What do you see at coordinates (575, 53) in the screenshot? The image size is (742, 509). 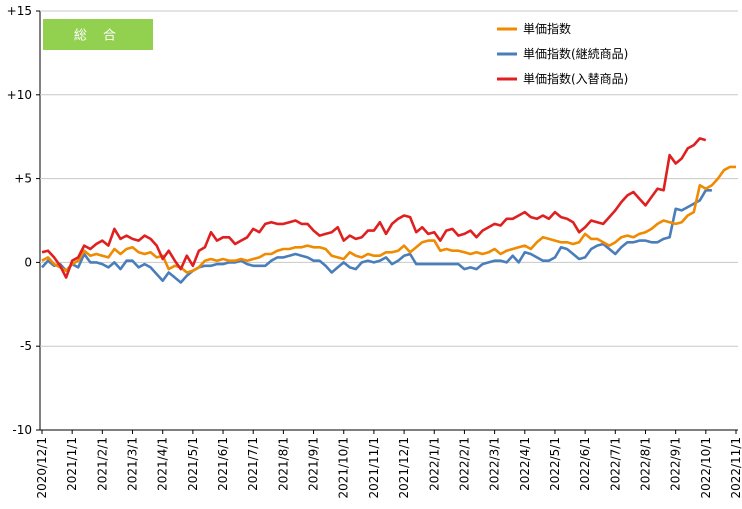 I see `legend-label-1: 単価指数(継続商品)` at bounding box center [575, 53].